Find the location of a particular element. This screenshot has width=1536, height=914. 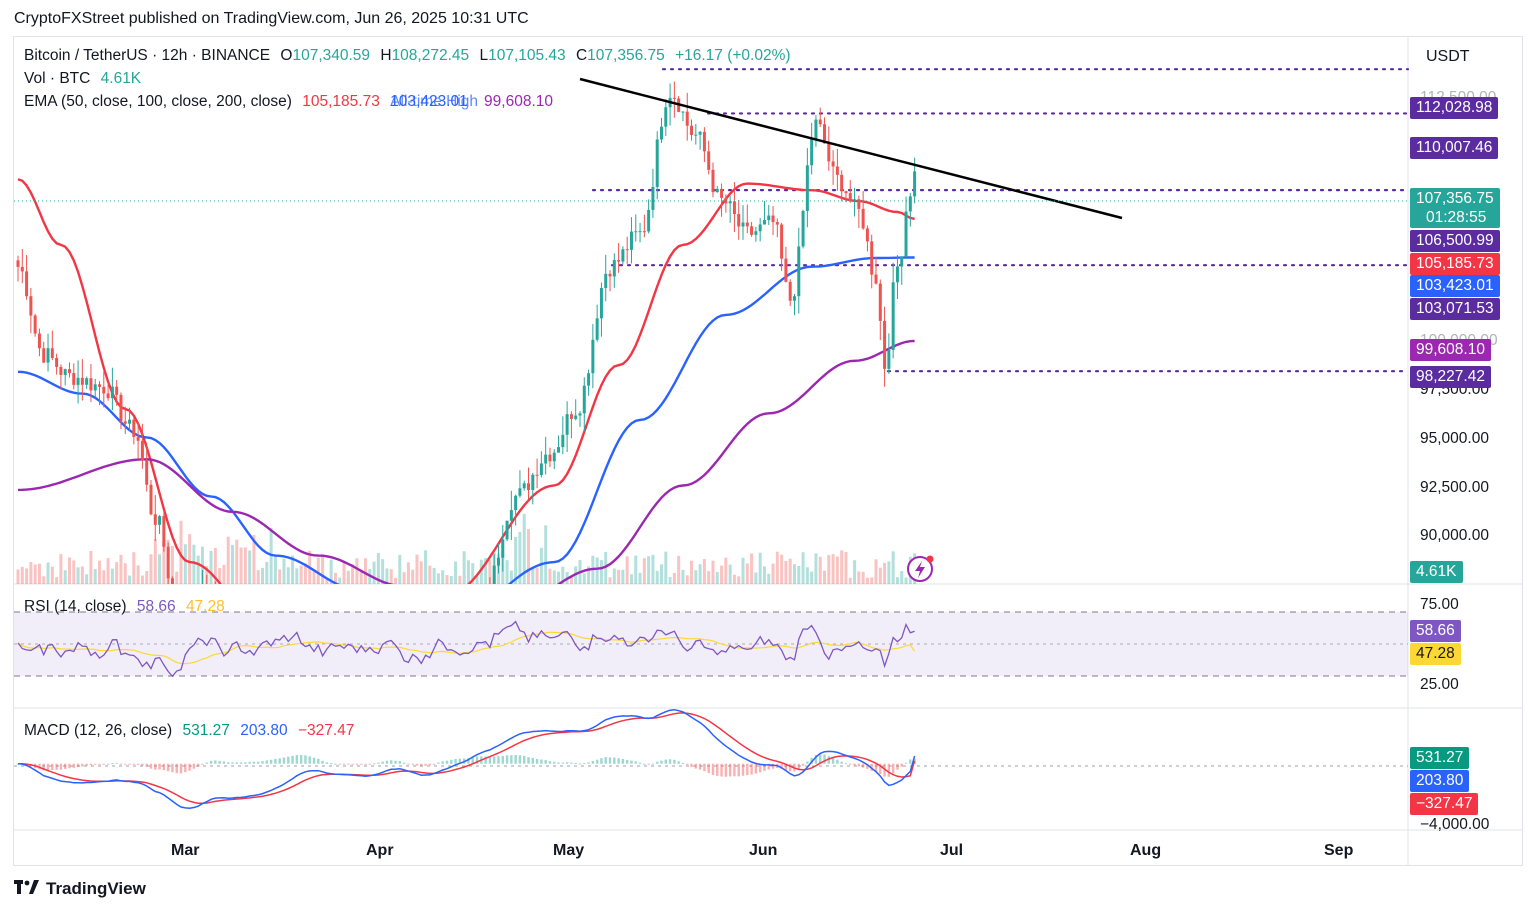

time-tick: Aug is located at coordinates (1146, 850).